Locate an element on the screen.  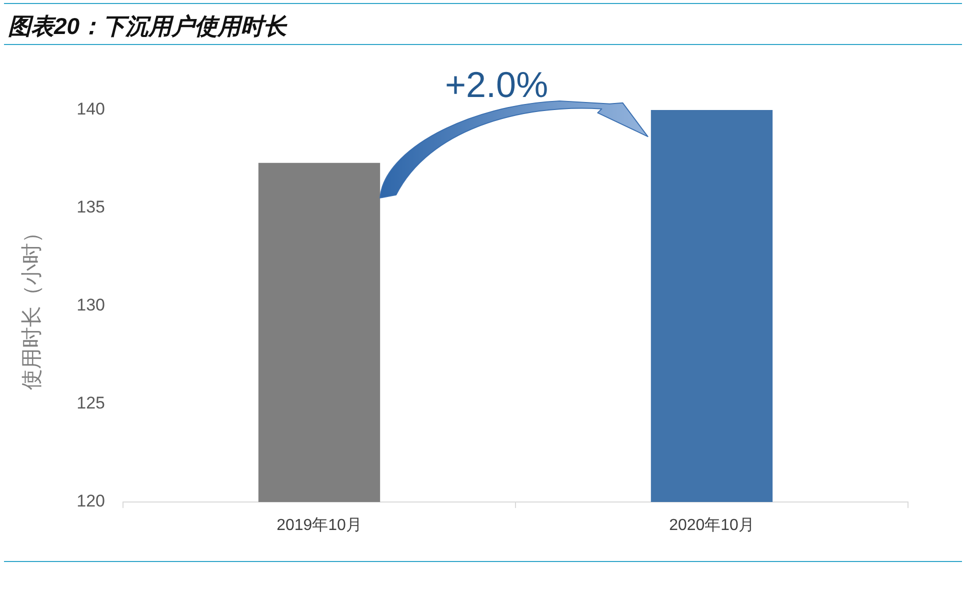
text: +2.0% is located at coordinates (496, 84).